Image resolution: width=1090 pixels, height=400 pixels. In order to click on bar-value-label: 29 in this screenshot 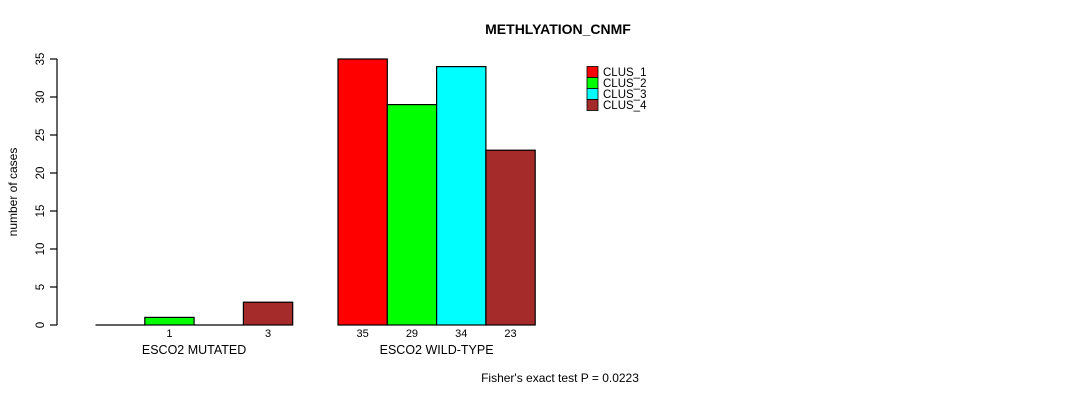, I will do `click(412, 334)`.